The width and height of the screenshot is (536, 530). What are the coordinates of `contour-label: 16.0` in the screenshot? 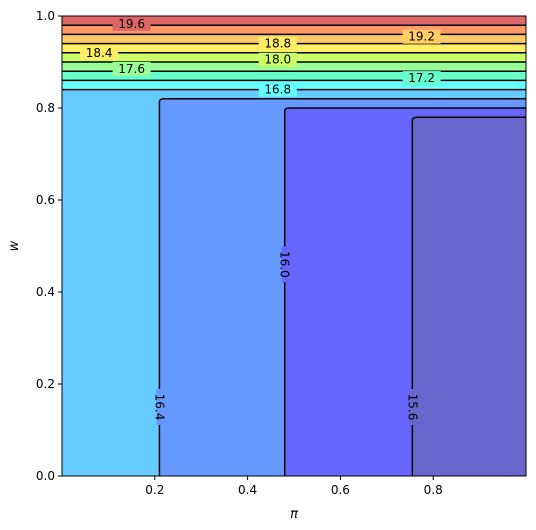 It's located at (285, 264).